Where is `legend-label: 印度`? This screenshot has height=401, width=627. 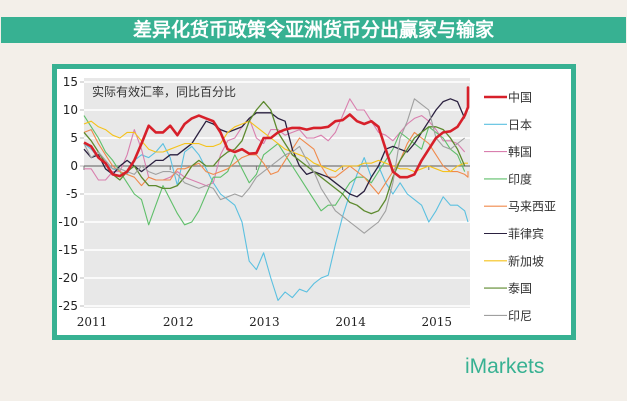 legend-label: 印度 is located at coordinates (520, 178).